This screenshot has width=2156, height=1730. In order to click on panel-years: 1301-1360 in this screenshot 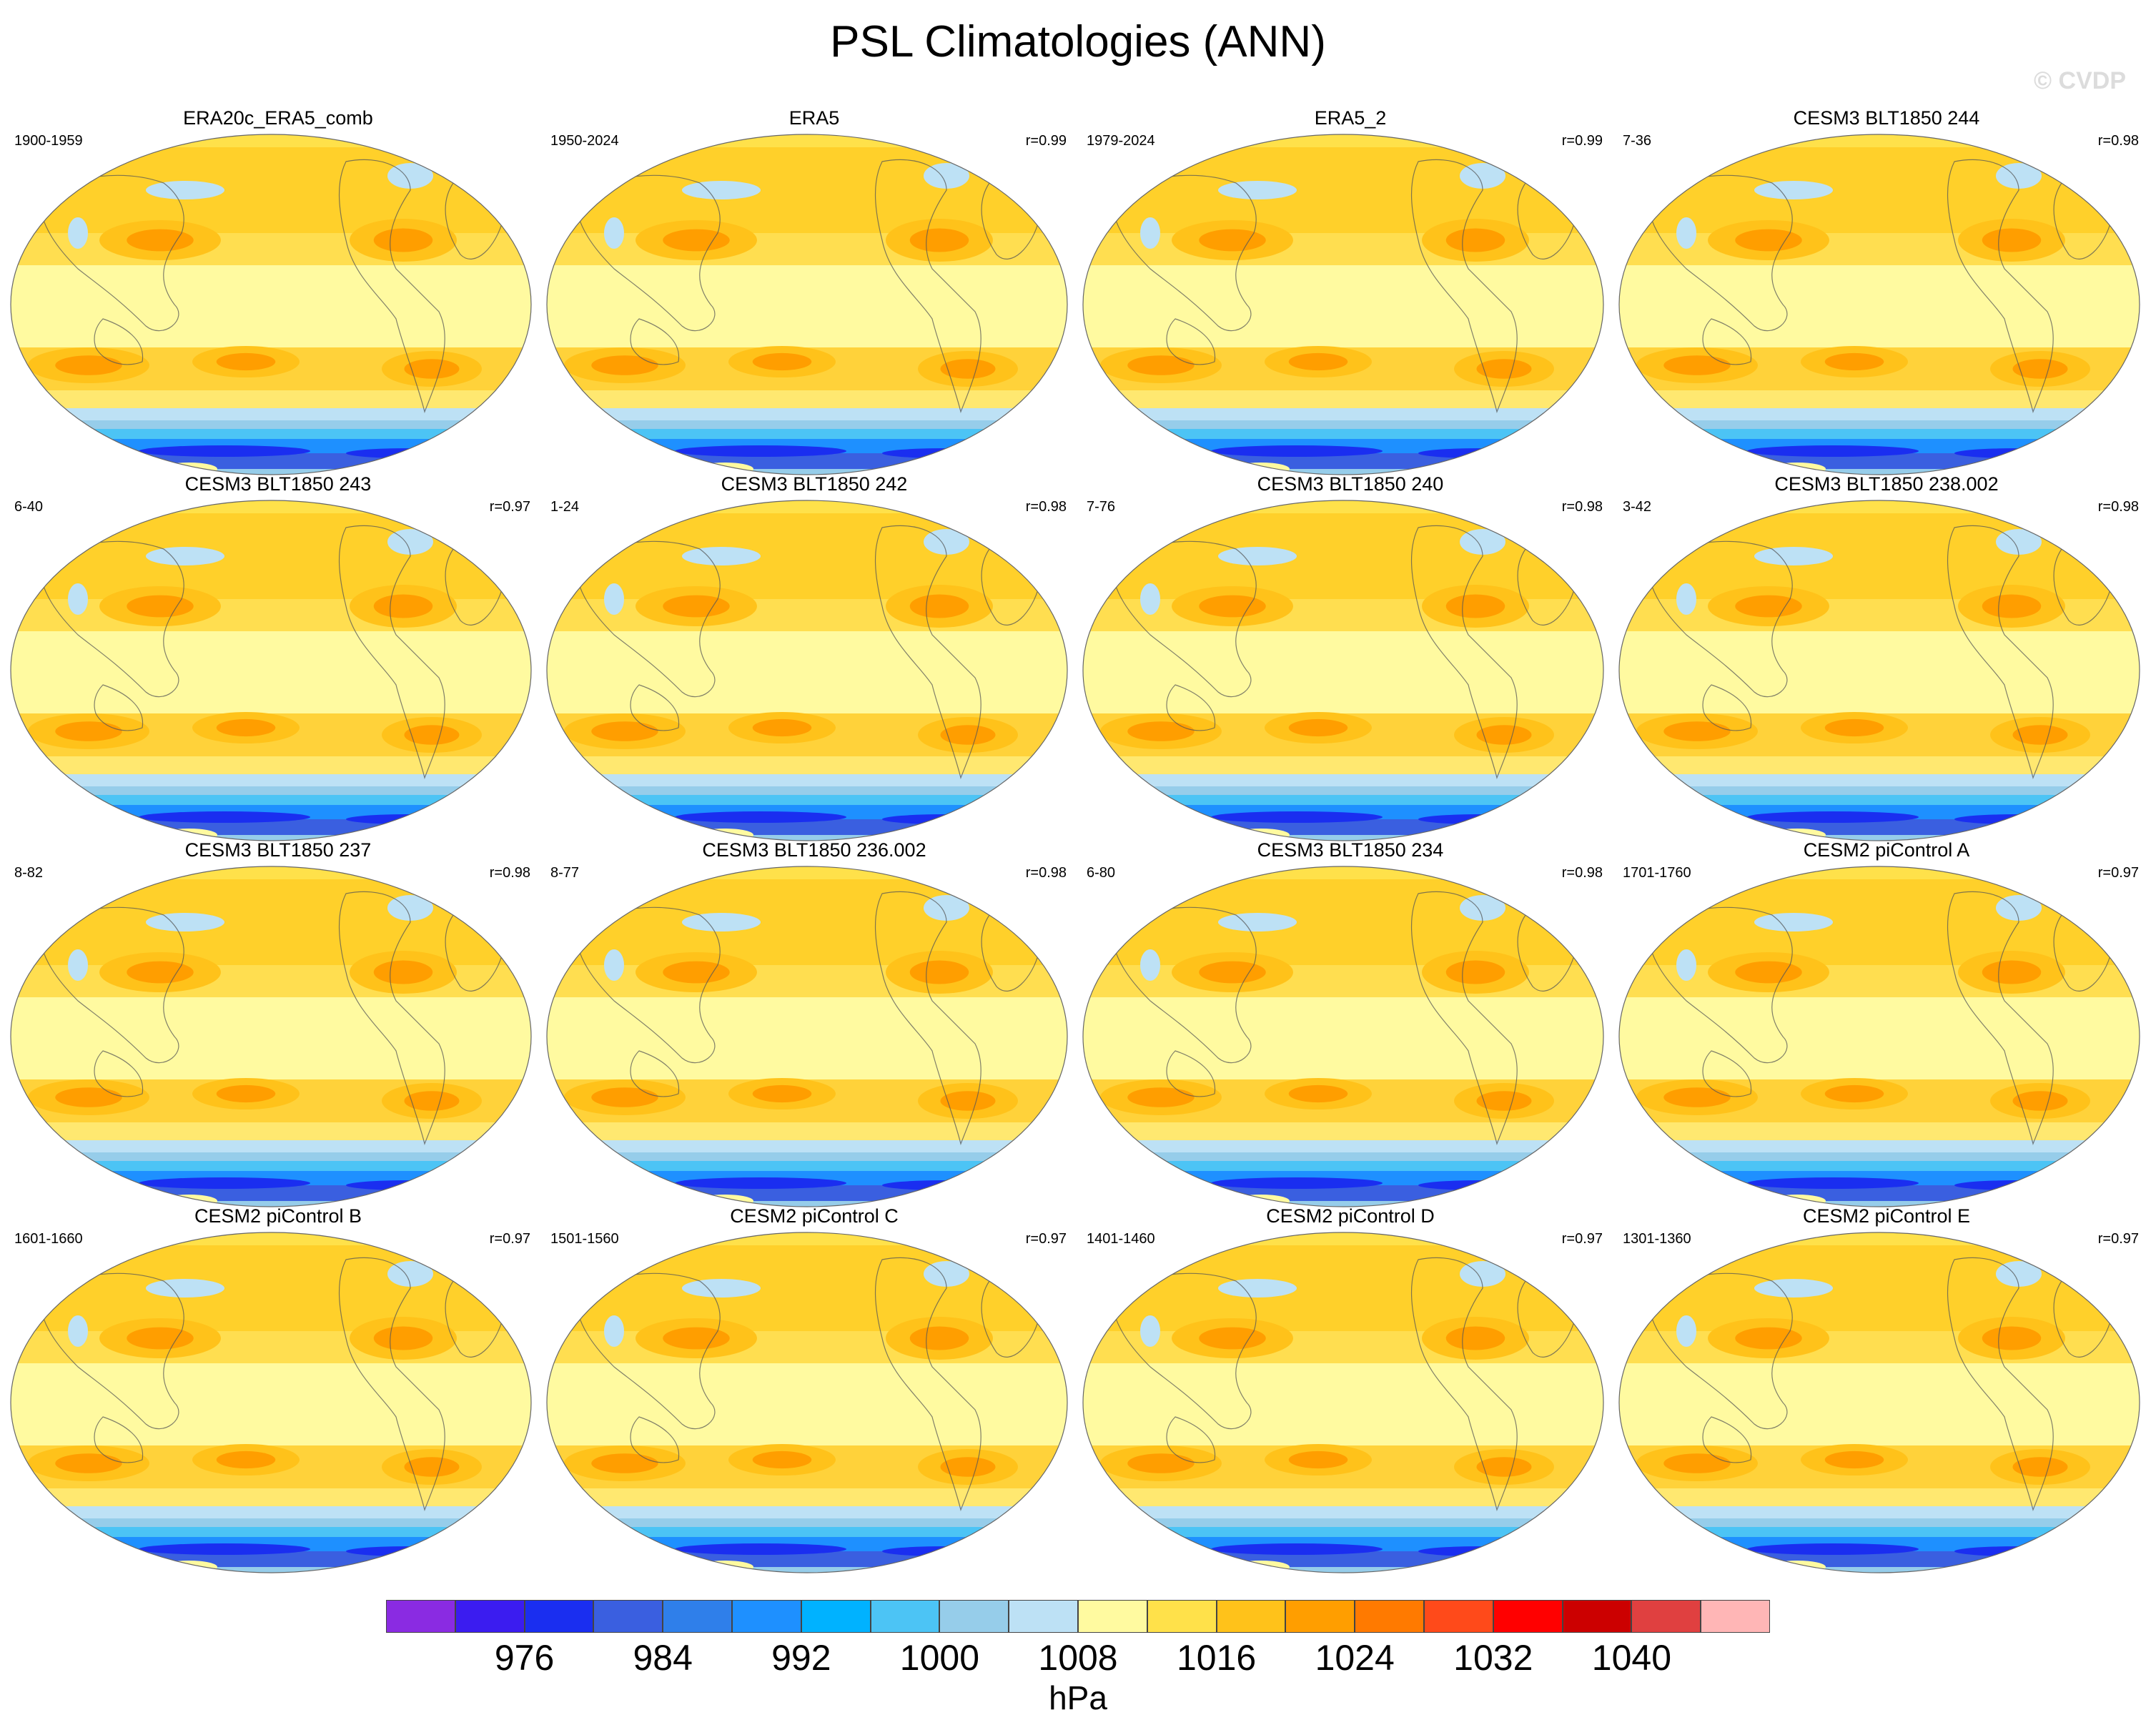, I will do `click(1657, 1239)`.